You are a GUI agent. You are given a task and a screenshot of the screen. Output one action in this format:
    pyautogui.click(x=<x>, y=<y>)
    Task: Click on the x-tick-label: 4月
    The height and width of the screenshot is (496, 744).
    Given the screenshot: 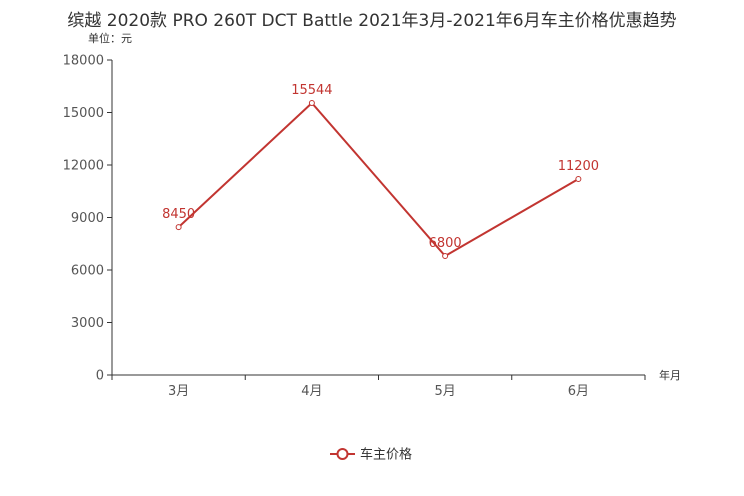 What is the action you would take?
    pyautogui.click(x=311, y=391)
    